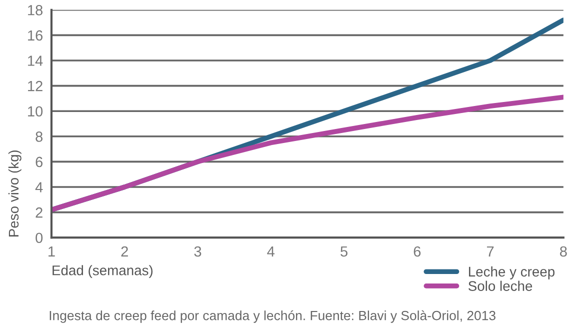 The width and height of the screenshot is (572, 330). What do you see at coordinates (35, 10) in the screenshot?
I see `y-tick-label: 18` at bounding box center [35, 10].